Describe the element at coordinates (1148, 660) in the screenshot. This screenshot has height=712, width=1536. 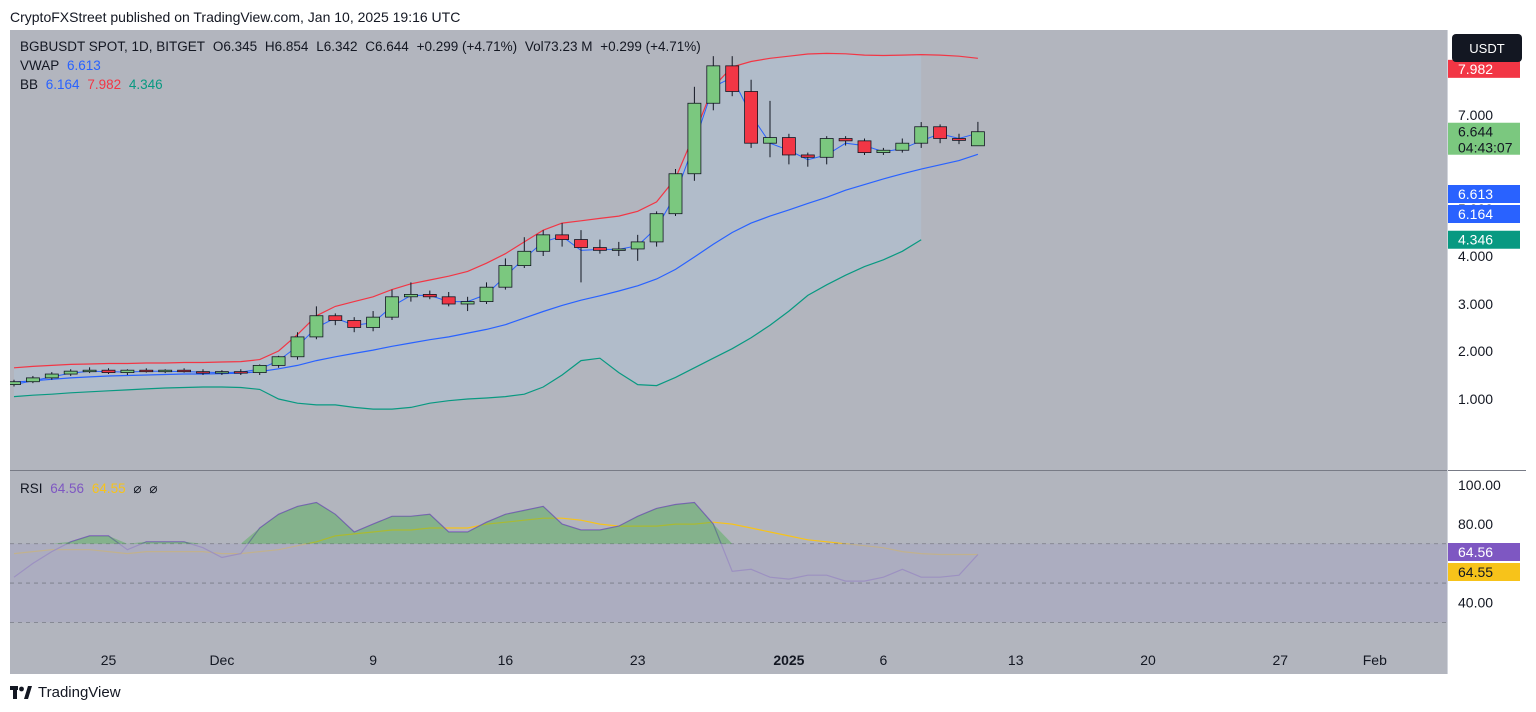
I see `time-tick-label: 20` at that location.